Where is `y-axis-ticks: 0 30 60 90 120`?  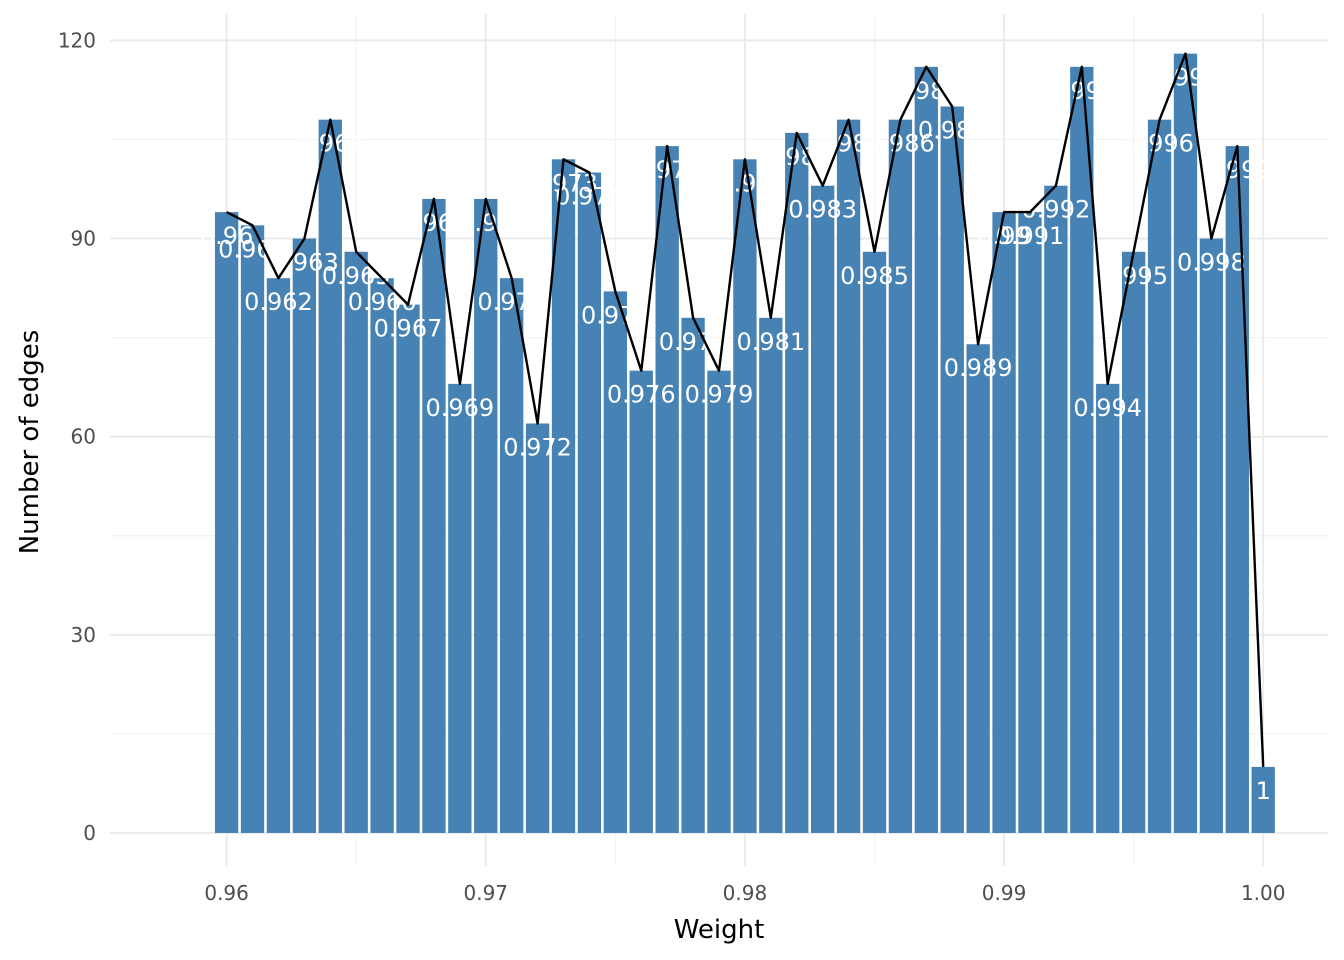 y-axis-ticks: 0 30 60 90 120 is located at coordinates (77, 436).